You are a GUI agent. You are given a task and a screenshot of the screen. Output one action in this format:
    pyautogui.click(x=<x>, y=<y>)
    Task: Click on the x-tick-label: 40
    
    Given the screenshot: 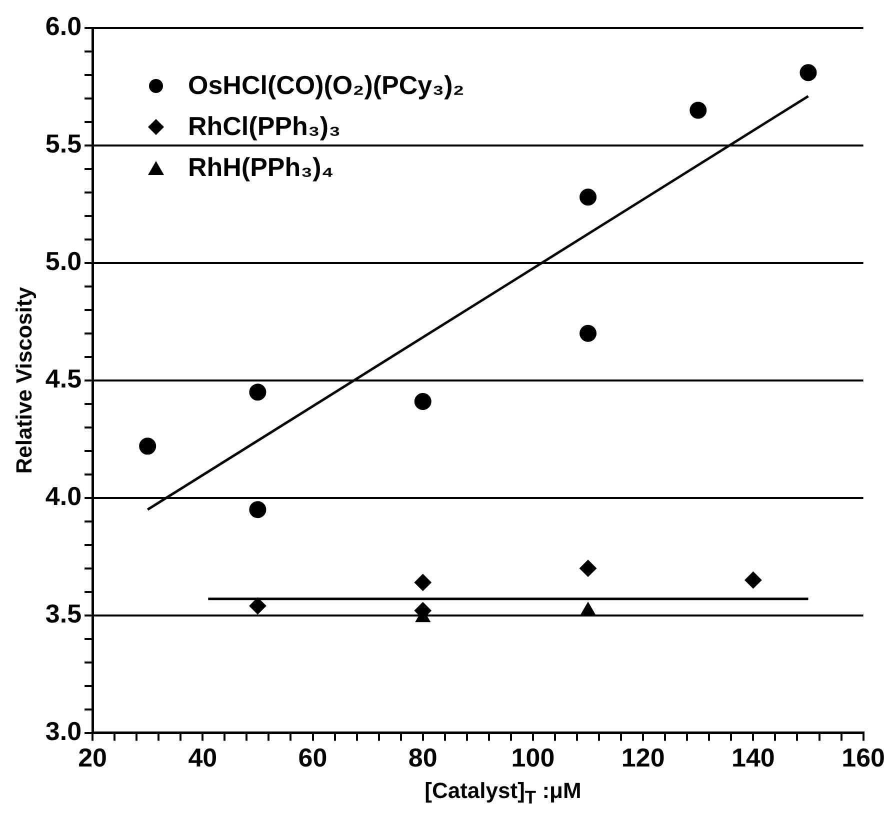 What is the action you would take?
    pyautogui.click(x=203, y=757)
    